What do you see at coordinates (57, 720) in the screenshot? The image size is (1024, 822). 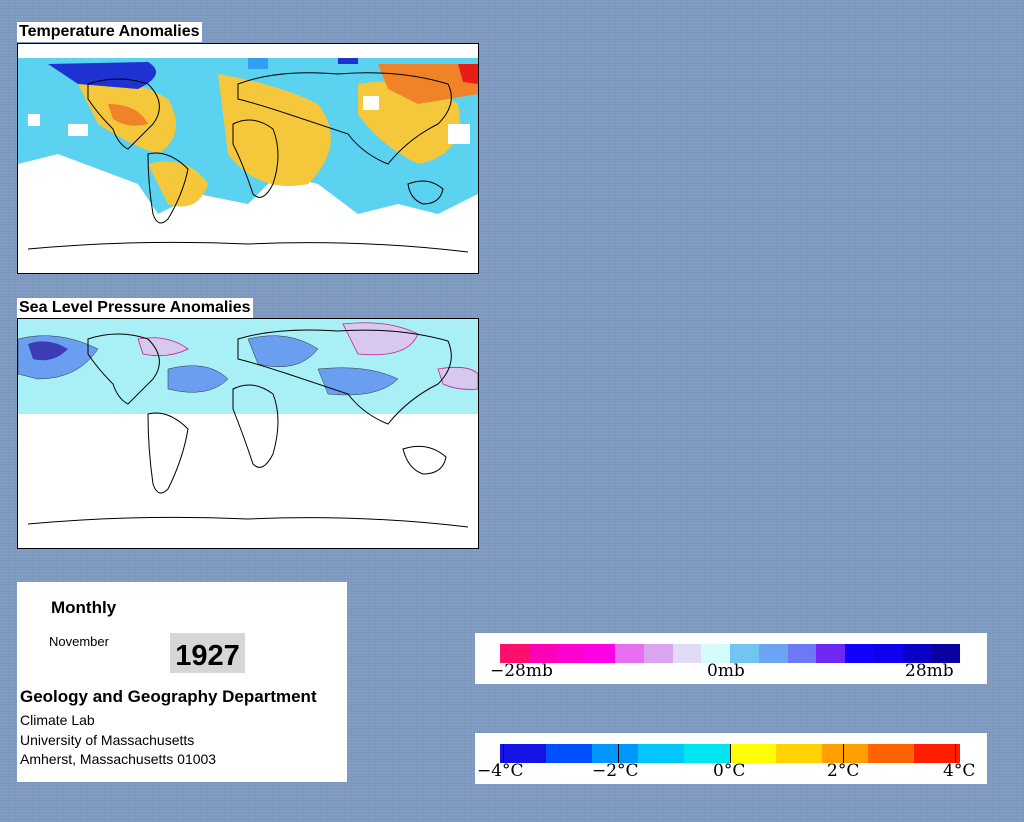 I see `lab-name: Climate Lab` at bounding box center [57, 720].